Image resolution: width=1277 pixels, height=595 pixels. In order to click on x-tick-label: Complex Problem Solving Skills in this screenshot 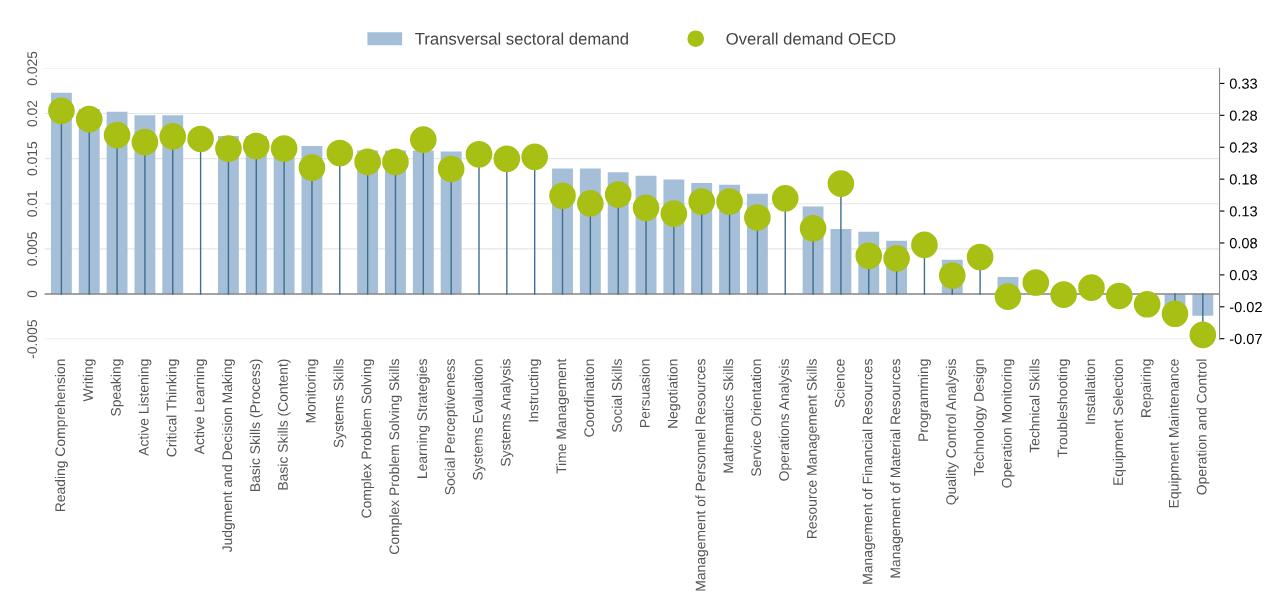, I will do `click(395, 456)`.